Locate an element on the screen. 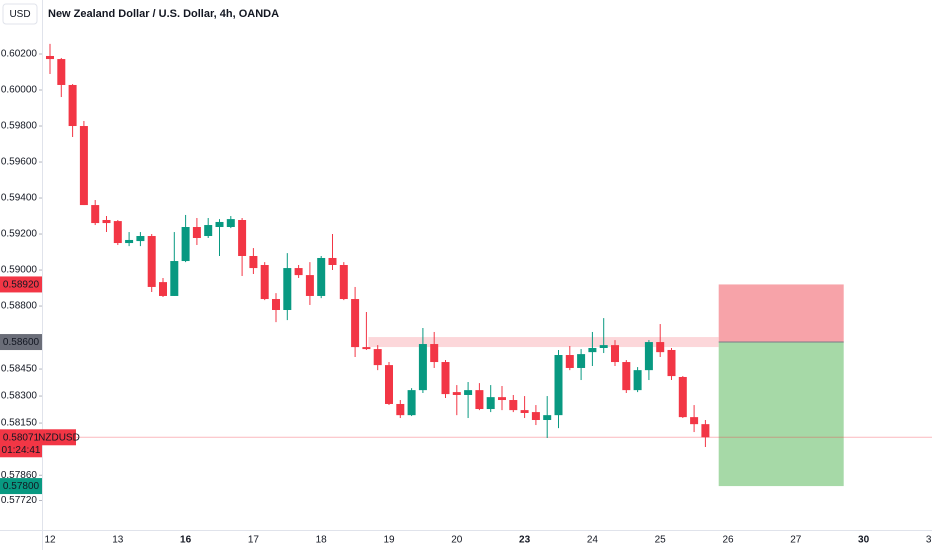 This screenshot has height=550, width=932. last-price-badge is located at coordinates (21, 443).